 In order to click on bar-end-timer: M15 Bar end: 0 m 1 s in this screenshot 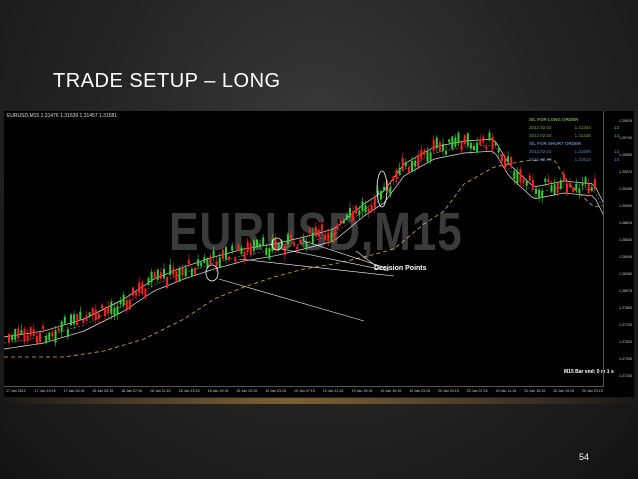, I will do `click(589, 372)`.